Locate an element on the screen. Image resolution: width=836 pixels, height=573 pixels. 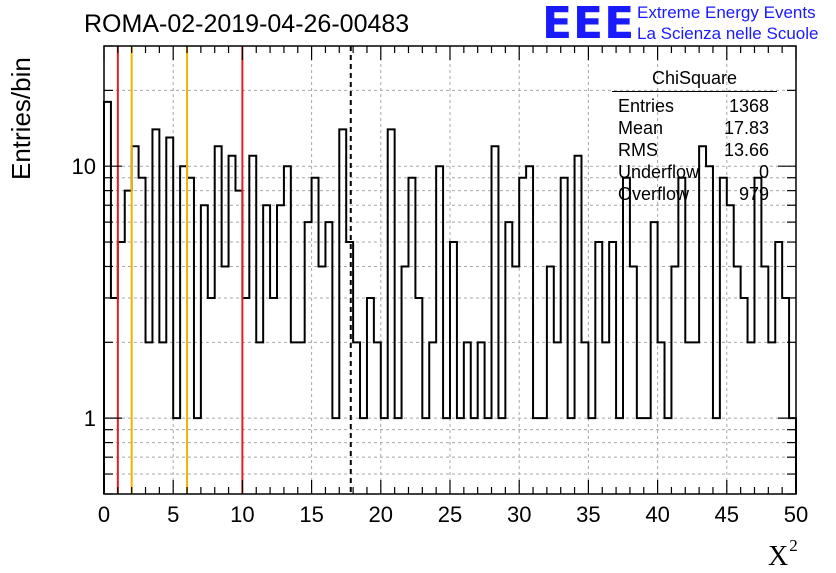
x-tick-label: 30 is located at coordinates (519, 514).